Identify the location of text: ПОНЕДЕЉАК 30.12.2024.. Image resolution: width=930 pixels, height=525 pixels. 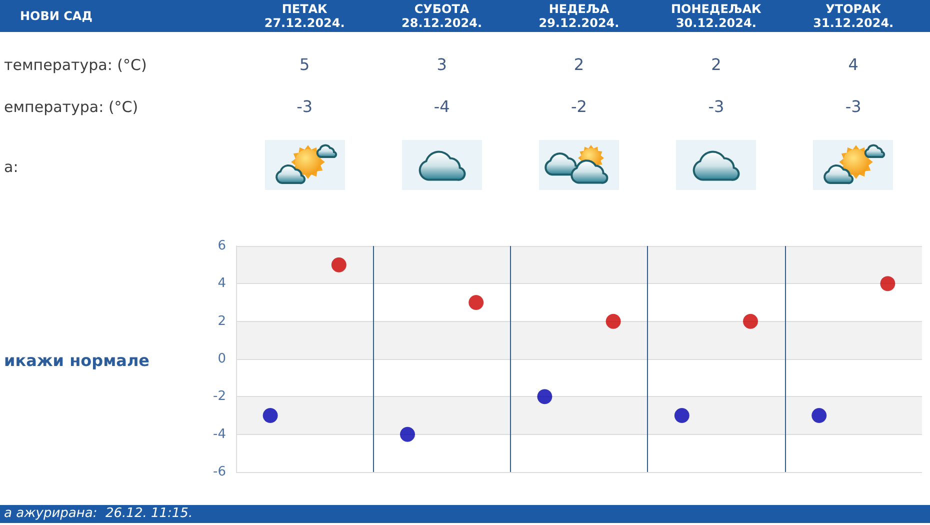
(716, 16).